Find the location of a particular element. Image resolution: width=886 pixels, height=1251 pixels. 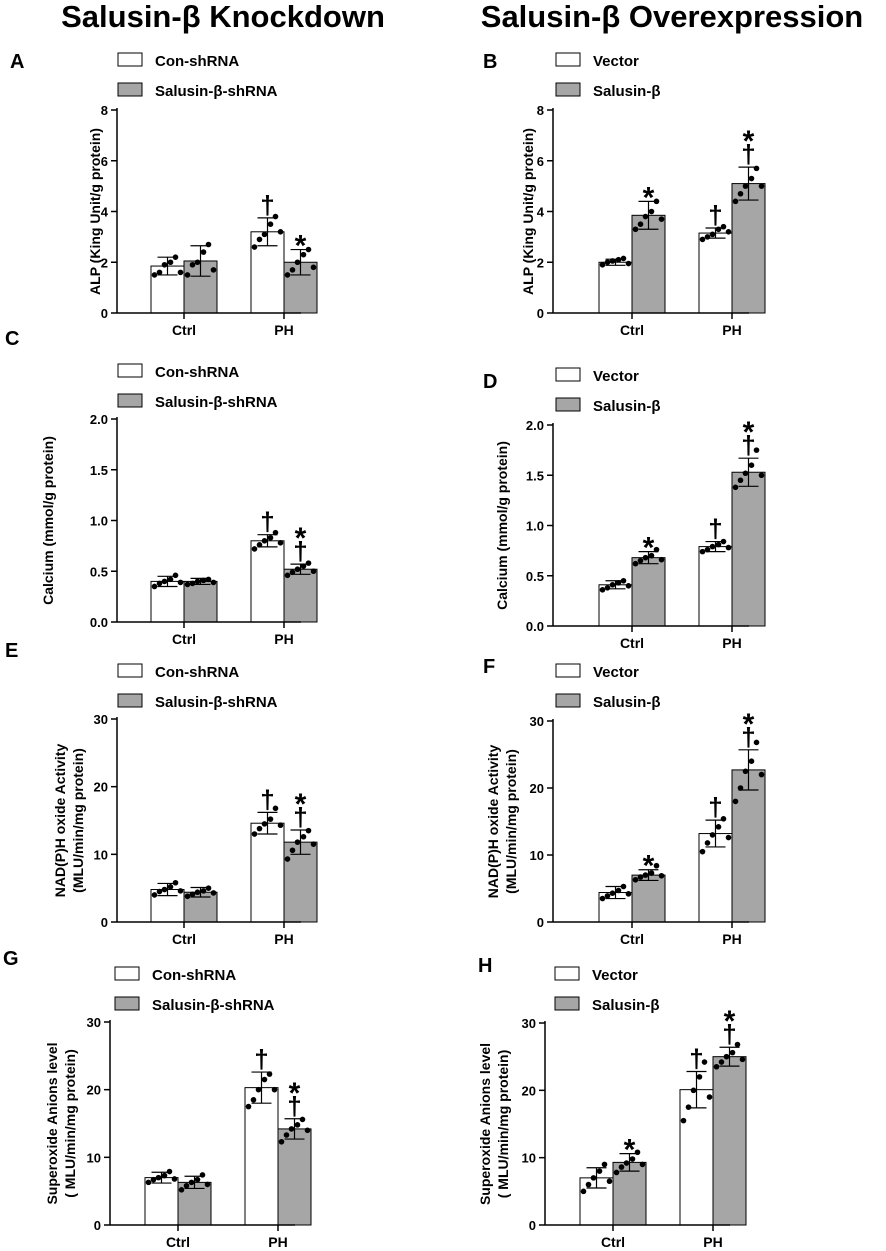

legend-label: Con-shRNA is located at coordinates (197, 672).